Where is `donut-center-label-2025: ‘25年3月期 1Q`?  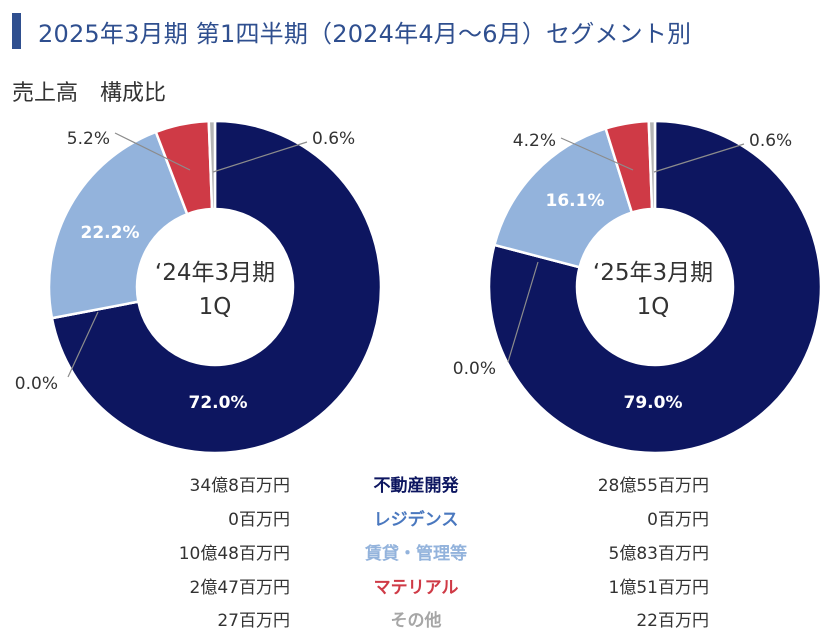 donut-center-label-2025: ‘25年3月期 1Q is located at coordinates (653, 290).